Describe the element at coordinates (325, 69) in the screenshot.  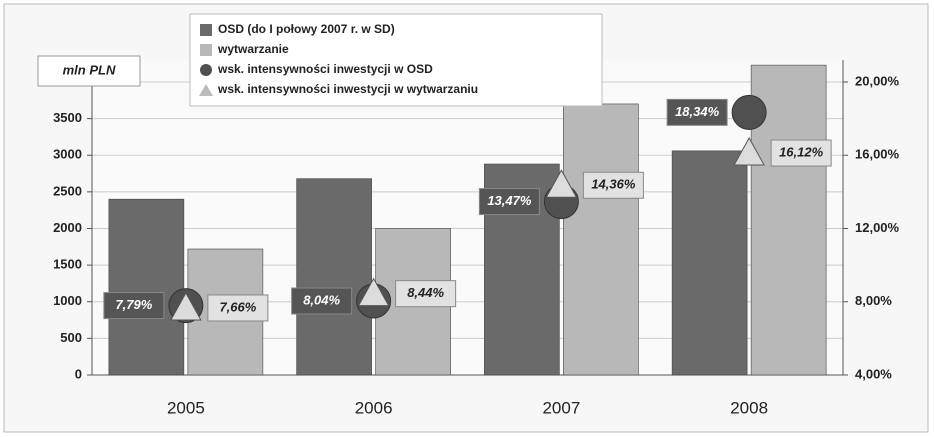
I see `legend-label: wsk. intensywności inwestycji w OSD` at that location.